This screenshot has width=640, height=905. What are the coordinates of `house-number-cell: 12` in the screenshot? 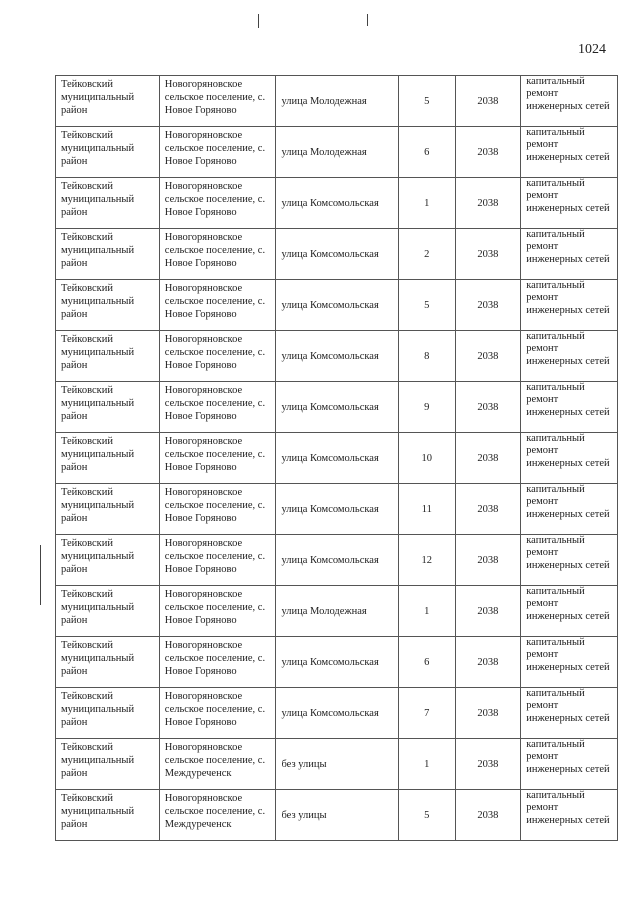 It's located at (427, 560).